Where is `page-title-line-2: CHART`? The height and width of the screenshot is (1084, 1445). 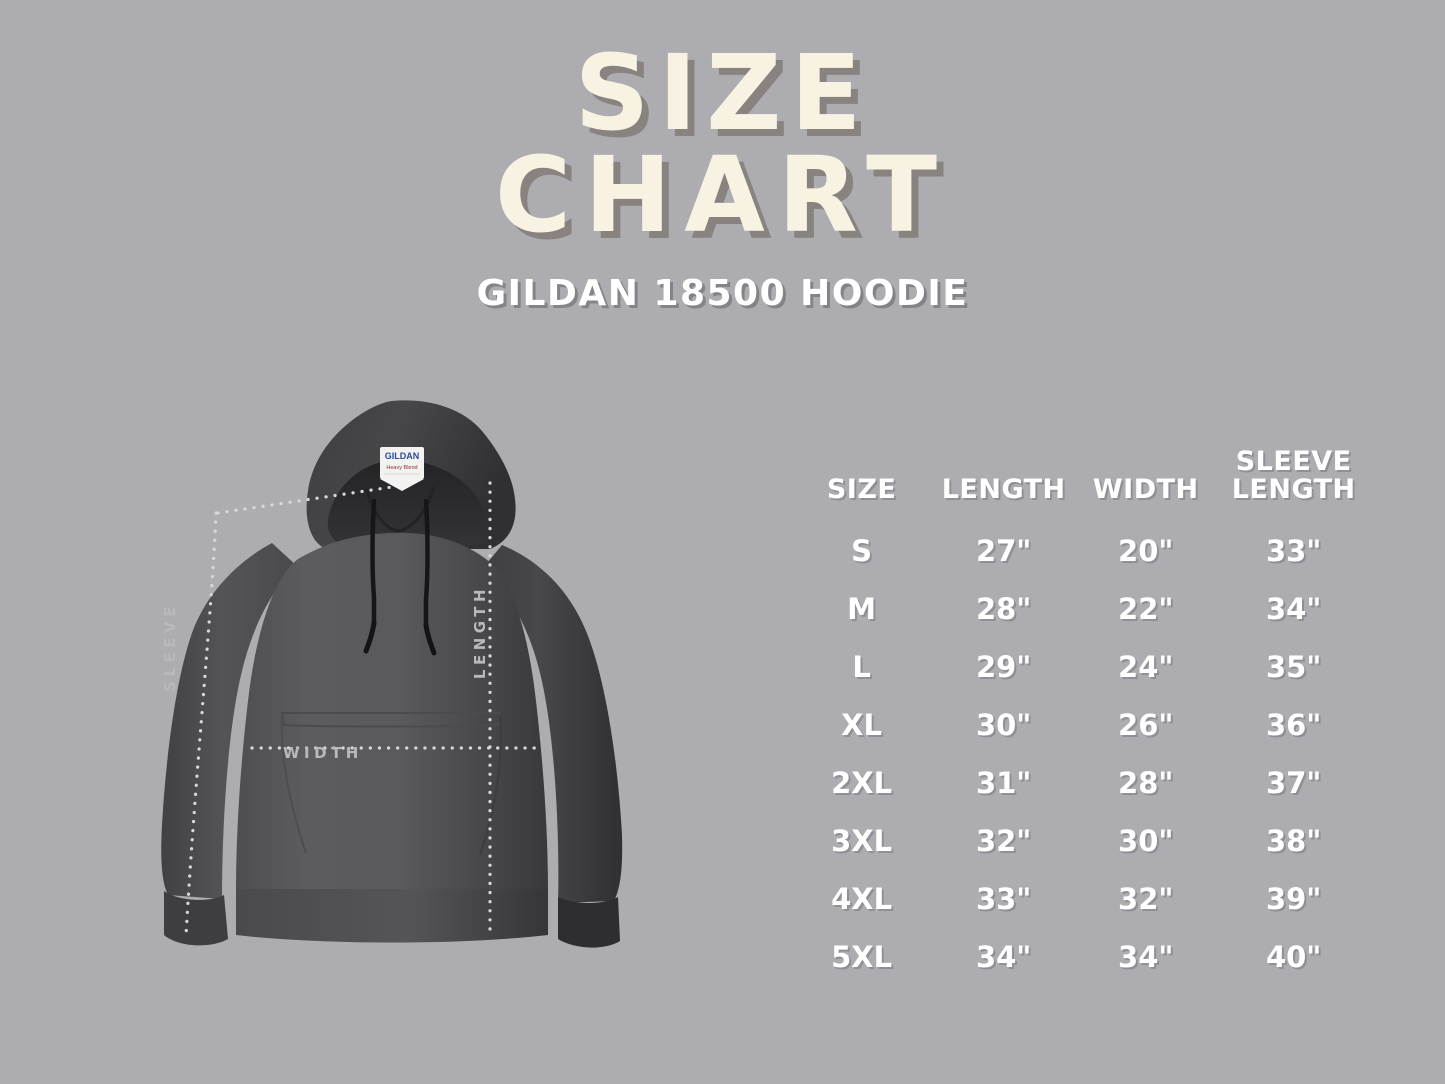
page-title-line-2: CHART is located at coordinates (722, 194).